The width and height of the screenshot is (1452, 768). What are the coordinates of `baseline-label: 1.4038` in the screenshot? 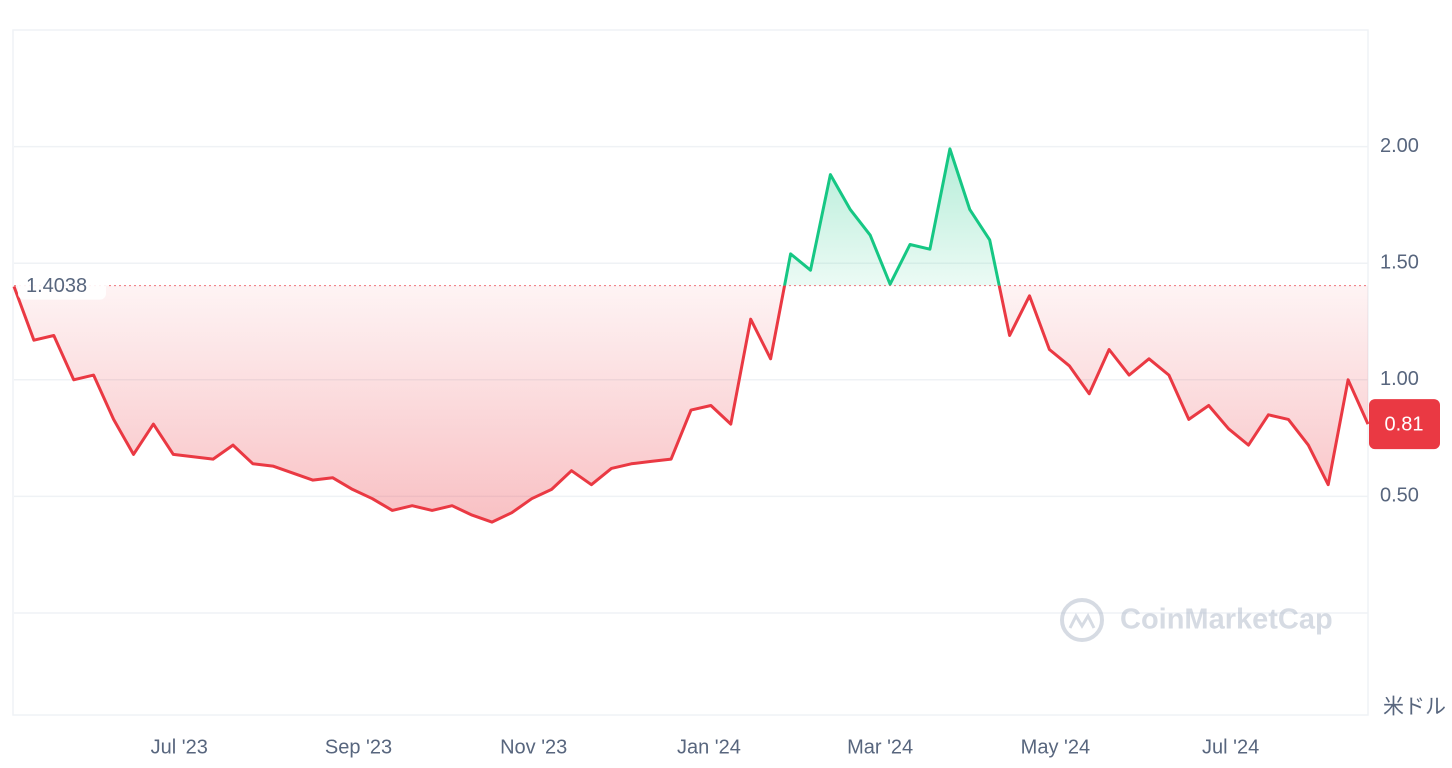 It's located at (56, 286).